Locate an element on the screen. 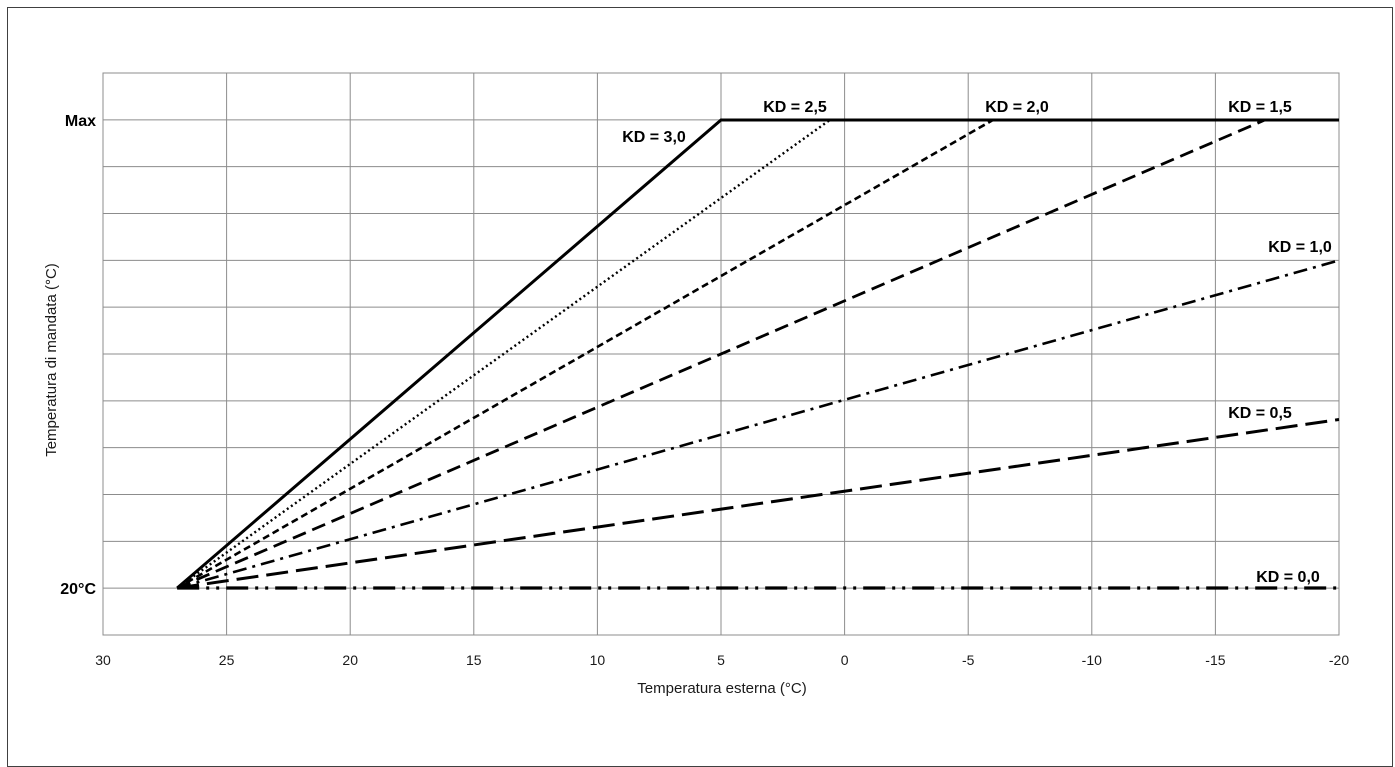  series-label: KD = 0,0 is located at coordinates (1288, 577).